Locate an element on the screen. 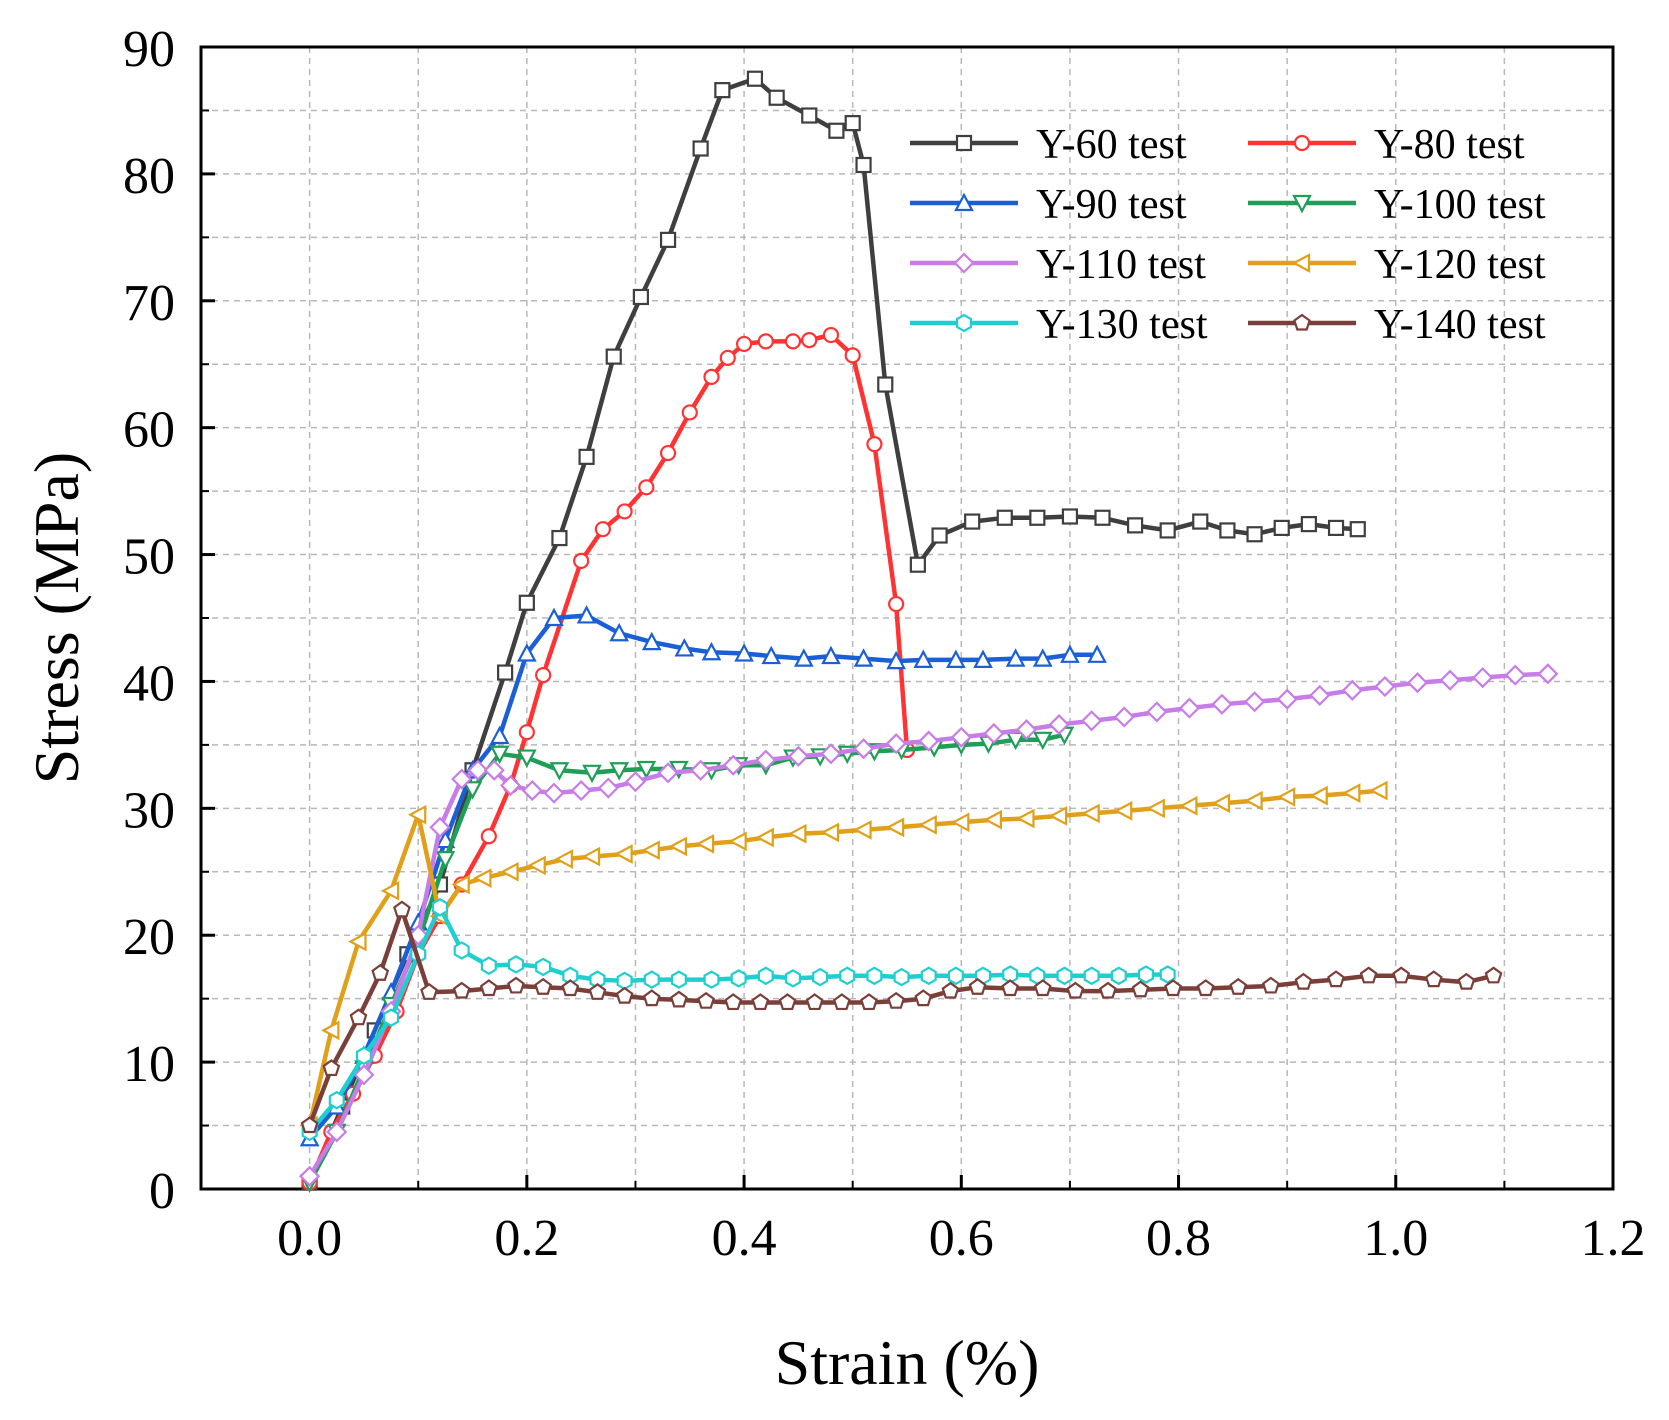  y-axis-label: Stress (MPa) is located at coordinates (56, 618).